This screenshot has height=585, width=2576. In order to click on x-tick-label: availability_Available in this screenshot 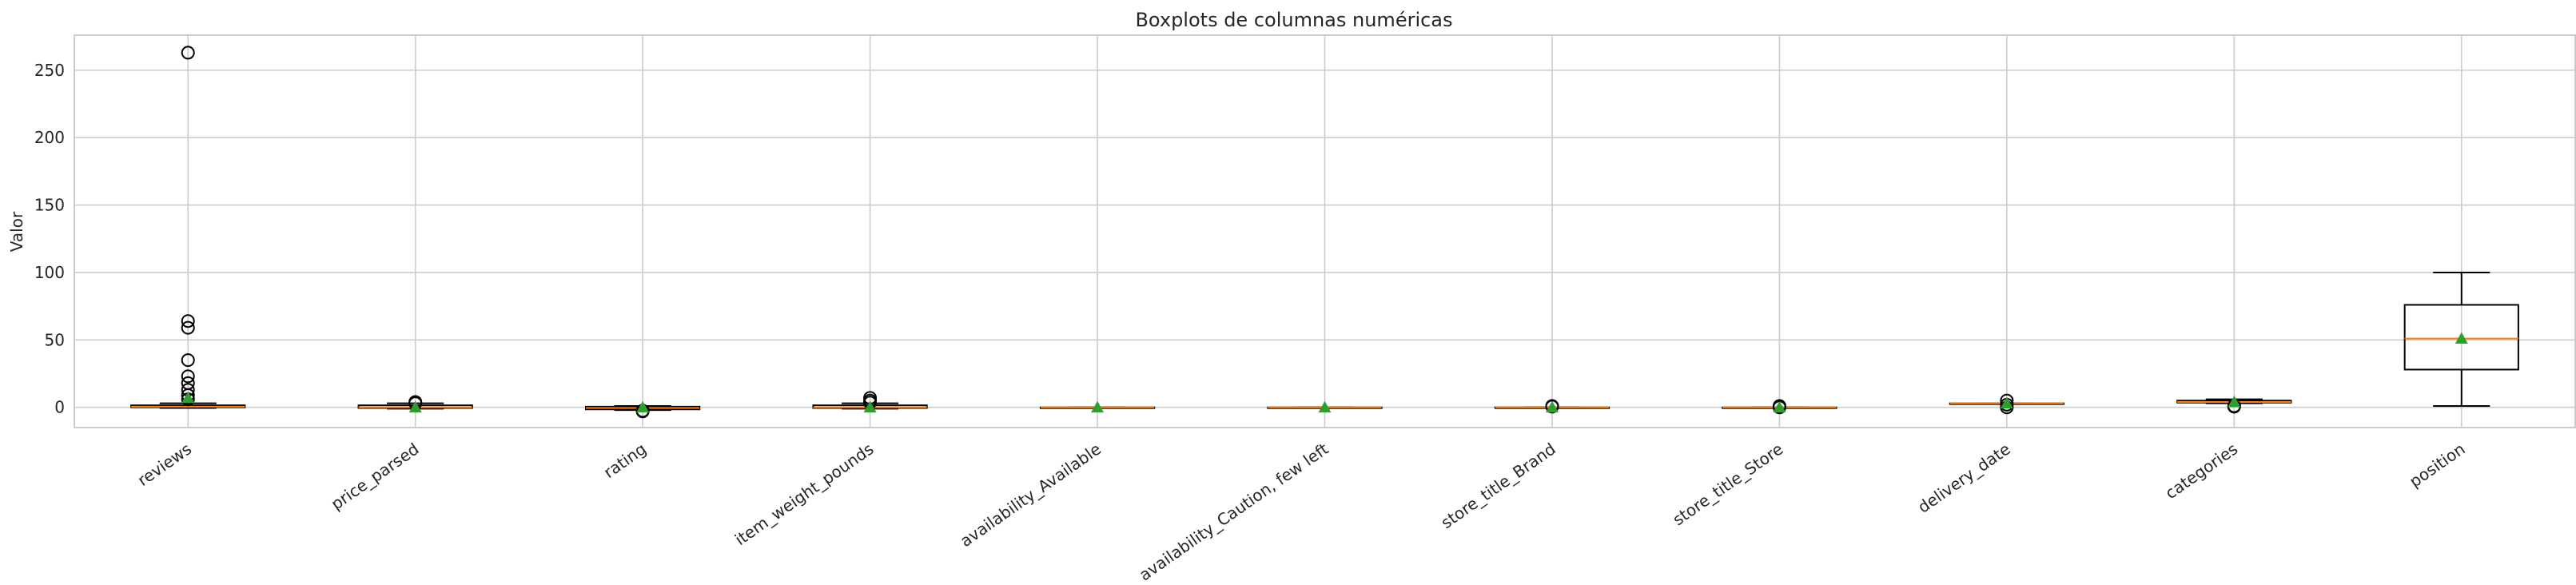, I will do `click(1031, 495)`.